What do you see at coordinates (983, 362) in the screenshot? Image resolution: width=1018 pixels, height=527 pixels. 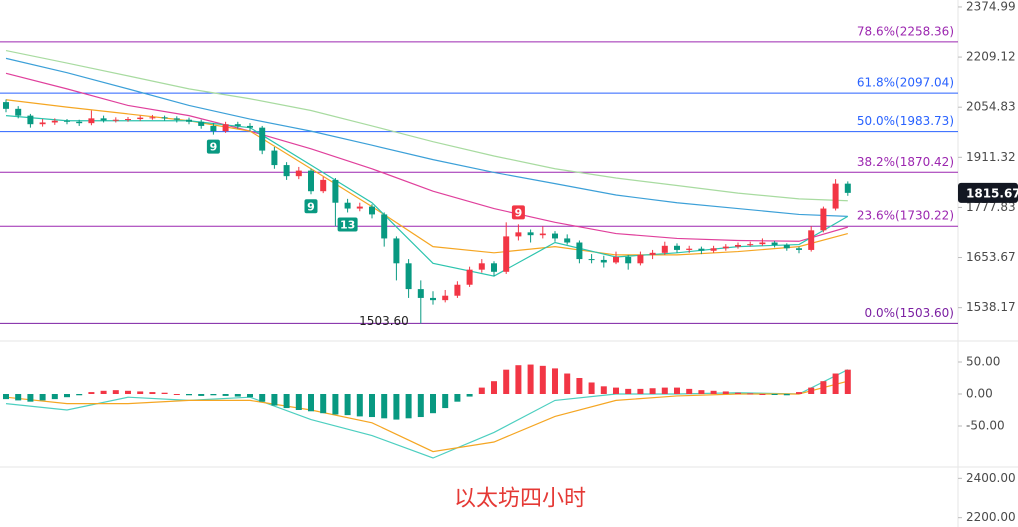 I see `y-tick-label: 50.00` at bounding box center [983, 362].